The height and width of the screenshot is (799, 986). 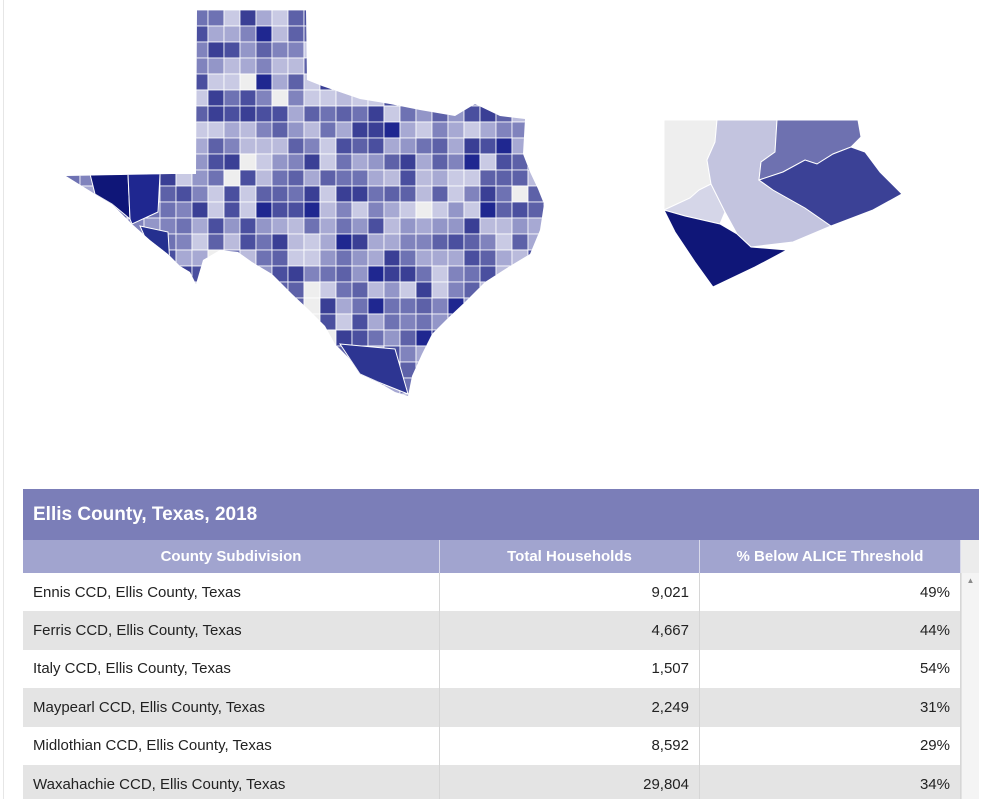 I want to click on table-row: Italy CCD, Ellis County, Texas 1,507 54%, so click(x=492, y=669).